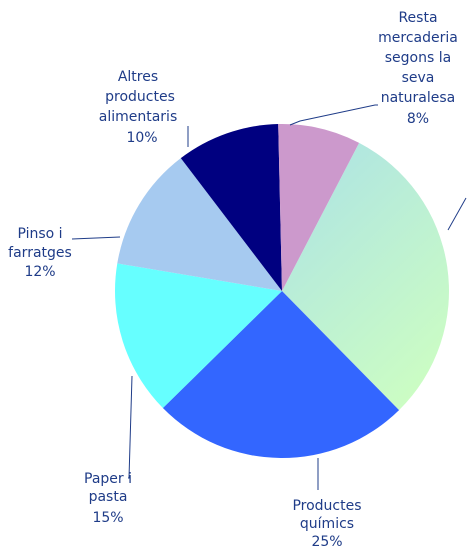 Image resolution: width=468 pixels, height=553 pixels. What do you see at coordinates (326, 506) in the screenshot?
I see `slice-label-2-line-1: Productes` at bounding box center [326, 506].